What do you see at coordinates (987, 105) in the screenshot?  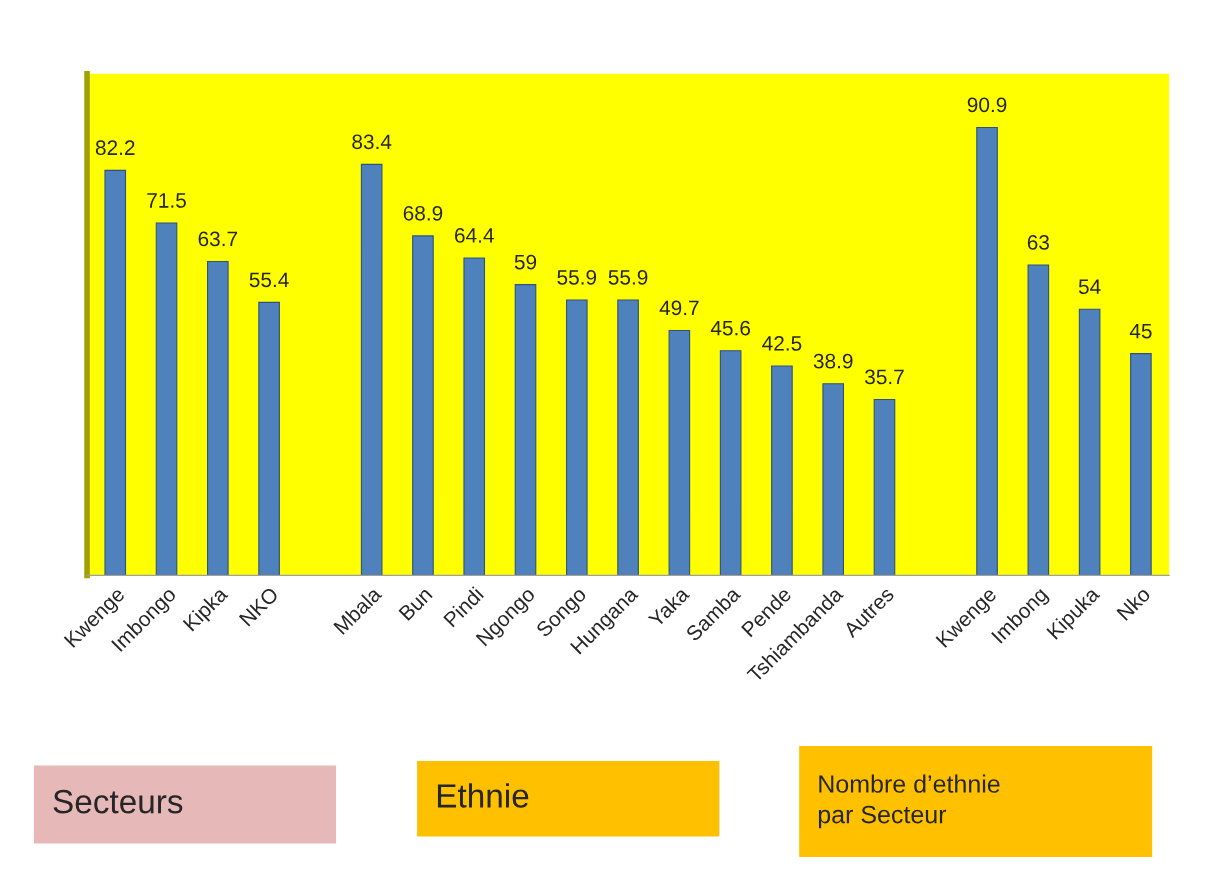 I see `data-label: 90.9` at bounding box center [987, 105].